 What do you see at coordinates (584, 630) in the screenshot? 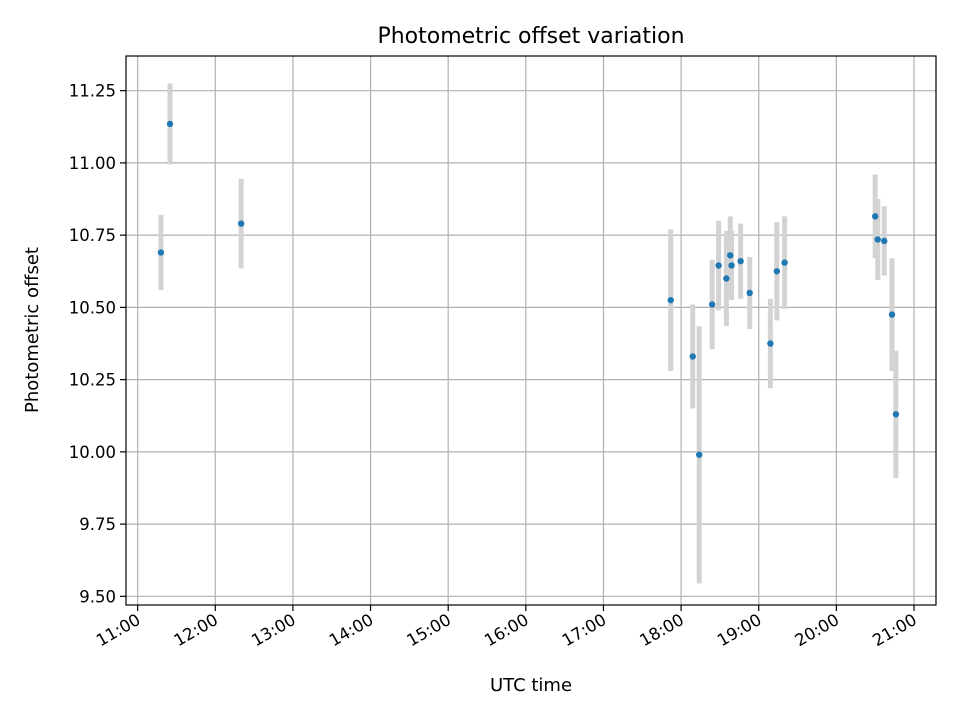
I see `x-tick-label: 17:00` at bounding box center [584, 630].